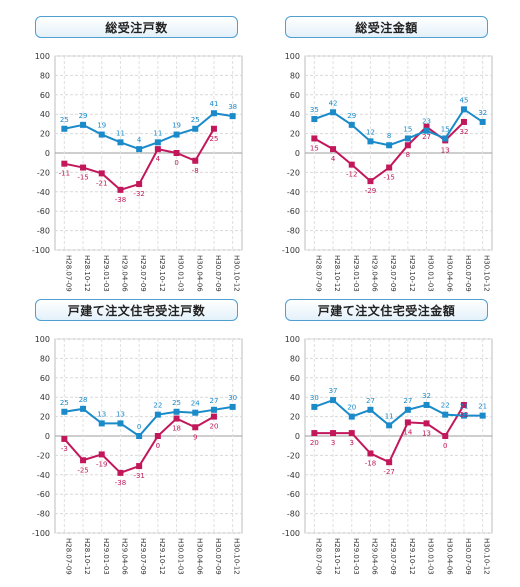 The width and height of the screenshot is (520, 587). What do you see at coordinates (101, 183) in the screenshot?
I see `data-label: -21` at bounding box center [101, 183].